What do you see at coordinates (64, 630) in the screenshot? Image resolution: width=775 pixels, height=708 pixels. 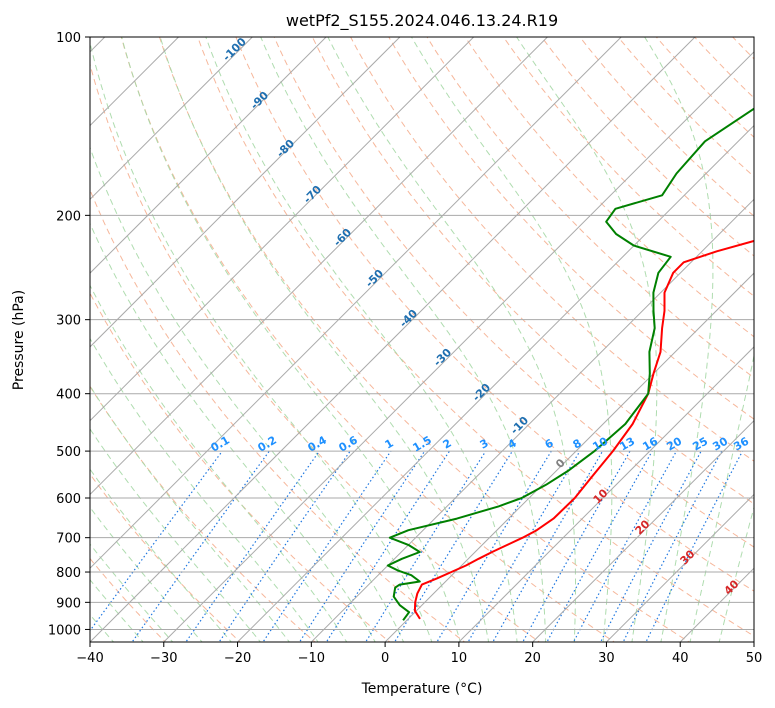 I see `y-tick-label: 1000` at bounding box center [64, 630].